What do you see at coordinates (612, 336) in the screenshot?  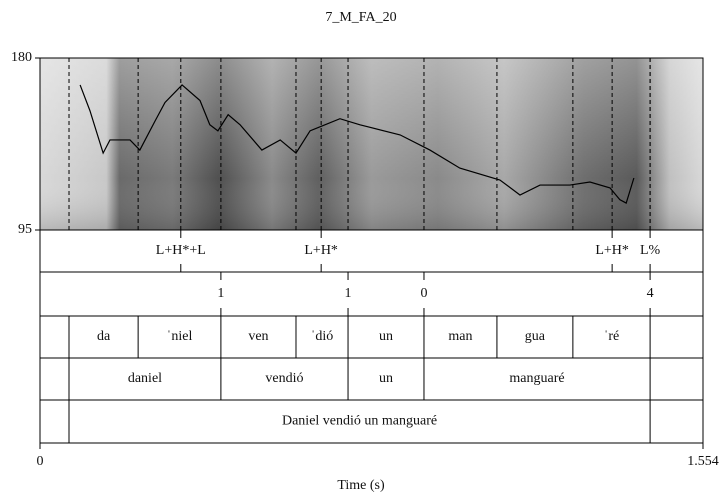 I see `interval-label: ˈré` at bounding box center [612, 336].